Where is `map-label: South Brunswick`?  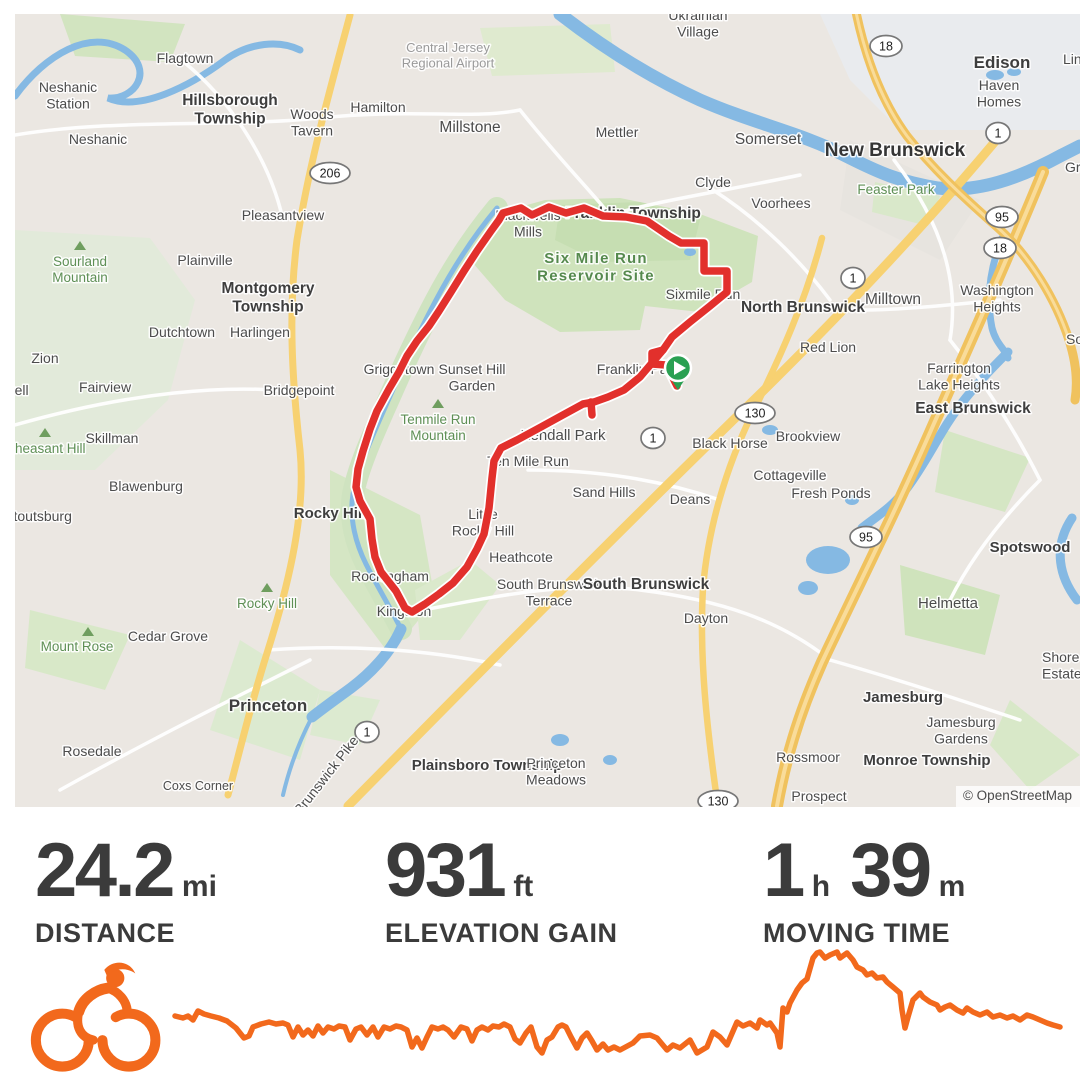
map-label: South Brunswick is located at coordinates (646, 584).